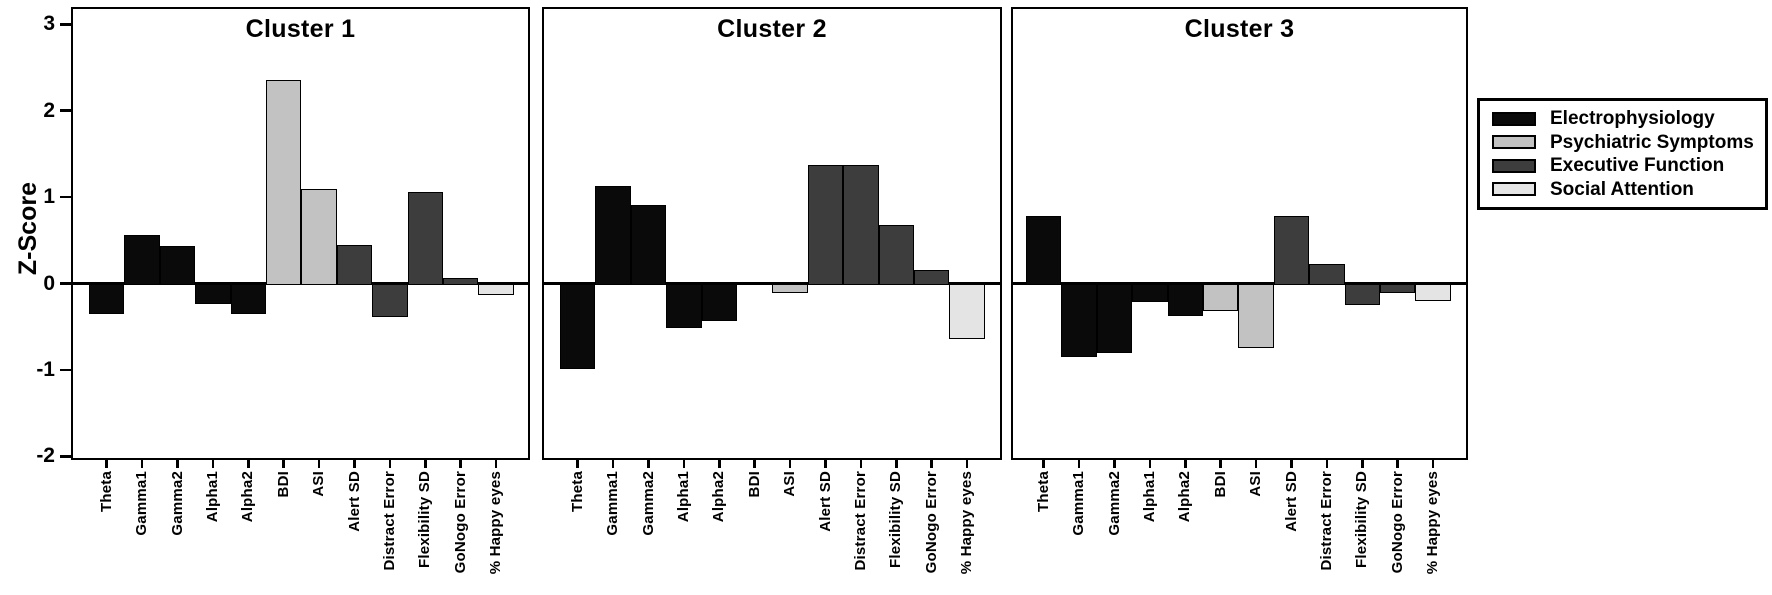  What do you see at coordinates (284, 182) in the screenshot?
I see `bar-bdi` at bounding box center [284, 182].